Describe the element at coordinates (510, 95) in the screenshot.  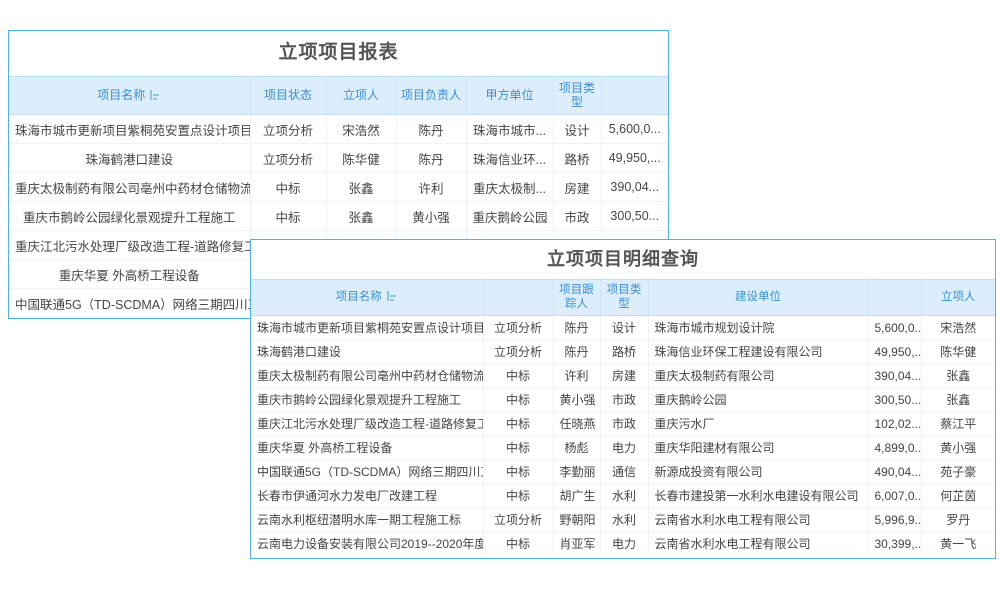
I see `report-col-client: 甲方单位` at that location.